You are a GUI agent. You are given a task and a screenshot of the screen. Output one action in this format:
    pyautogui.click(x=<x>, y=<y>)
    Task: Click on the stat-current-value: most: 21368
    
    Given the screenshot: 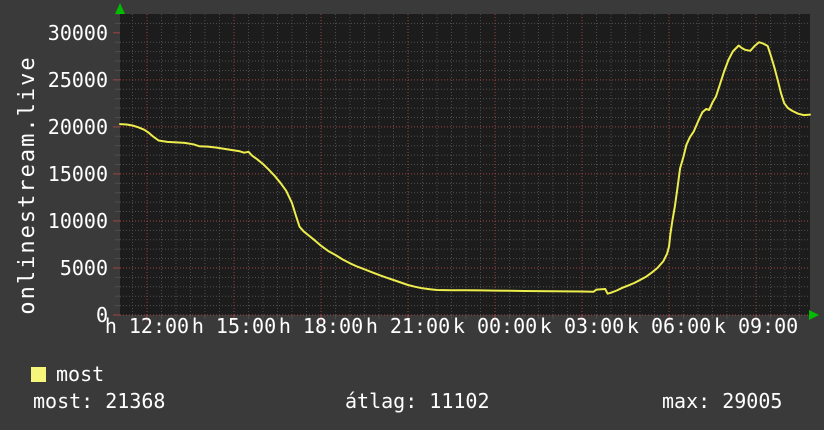 What is the action you would take?
    pyautogui.click(x=99, y=401)
    